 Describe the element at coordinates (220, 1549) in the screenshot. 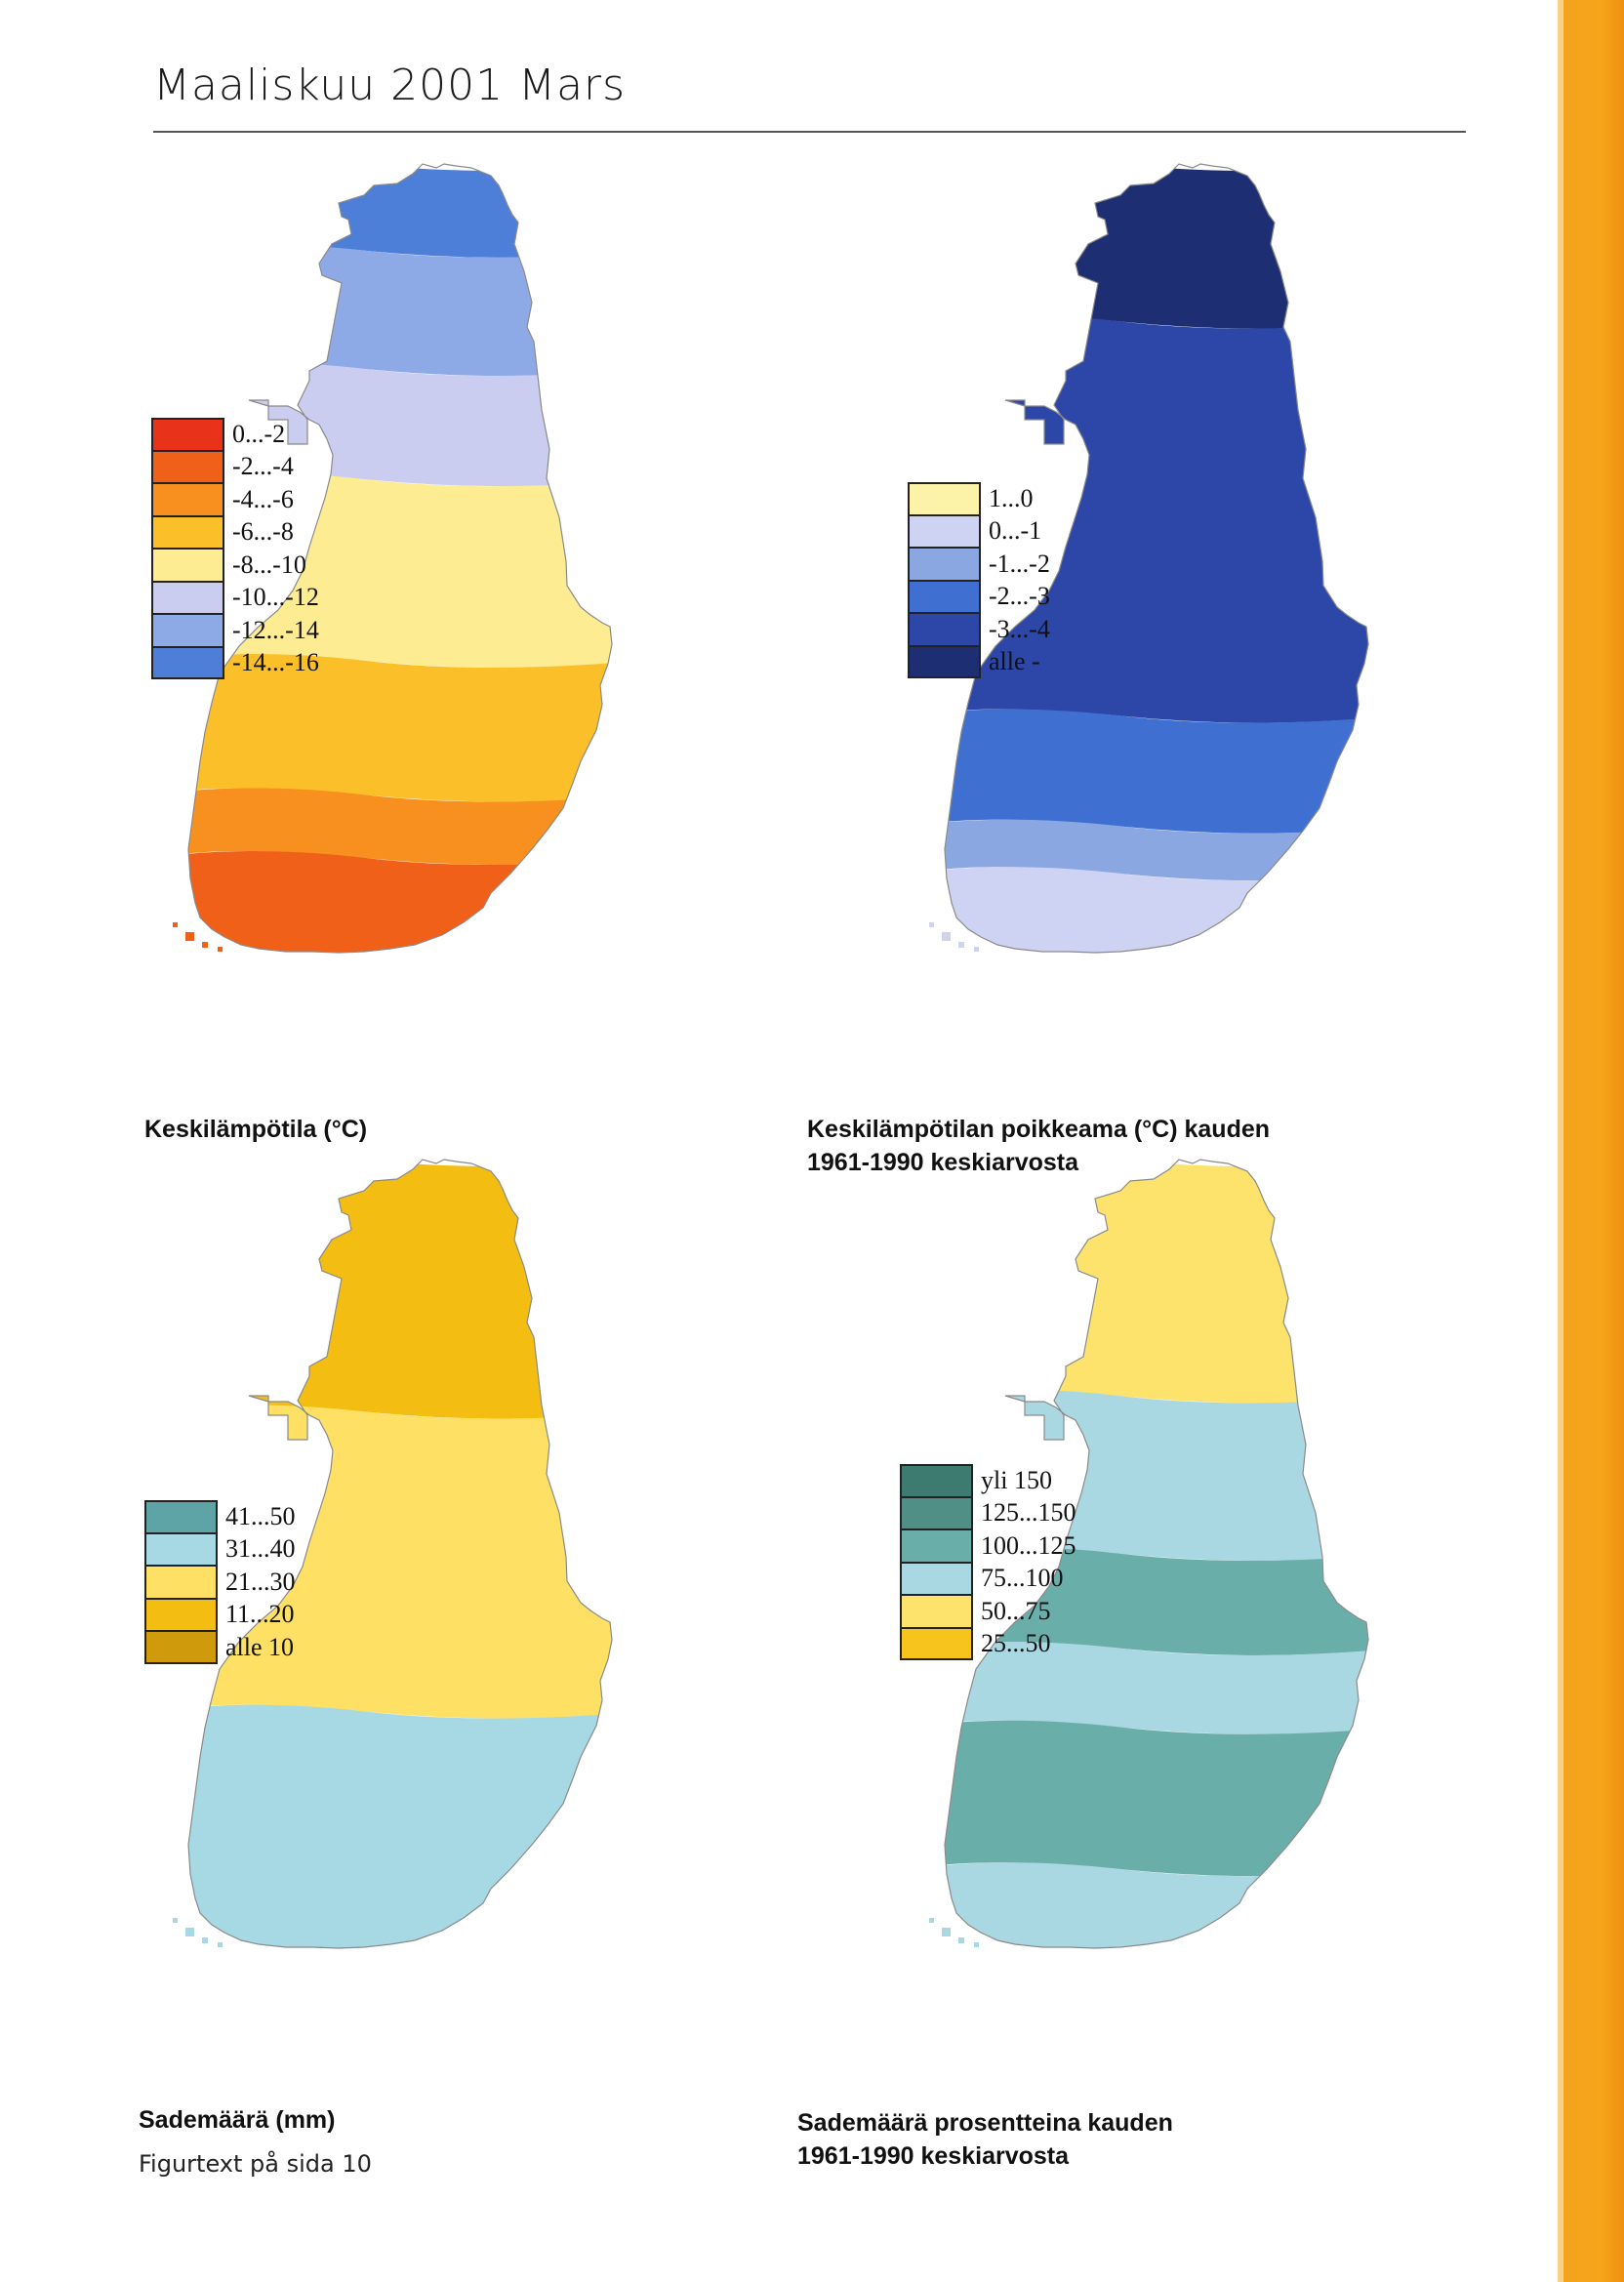

I see `legend-item: 31...40` at that location.